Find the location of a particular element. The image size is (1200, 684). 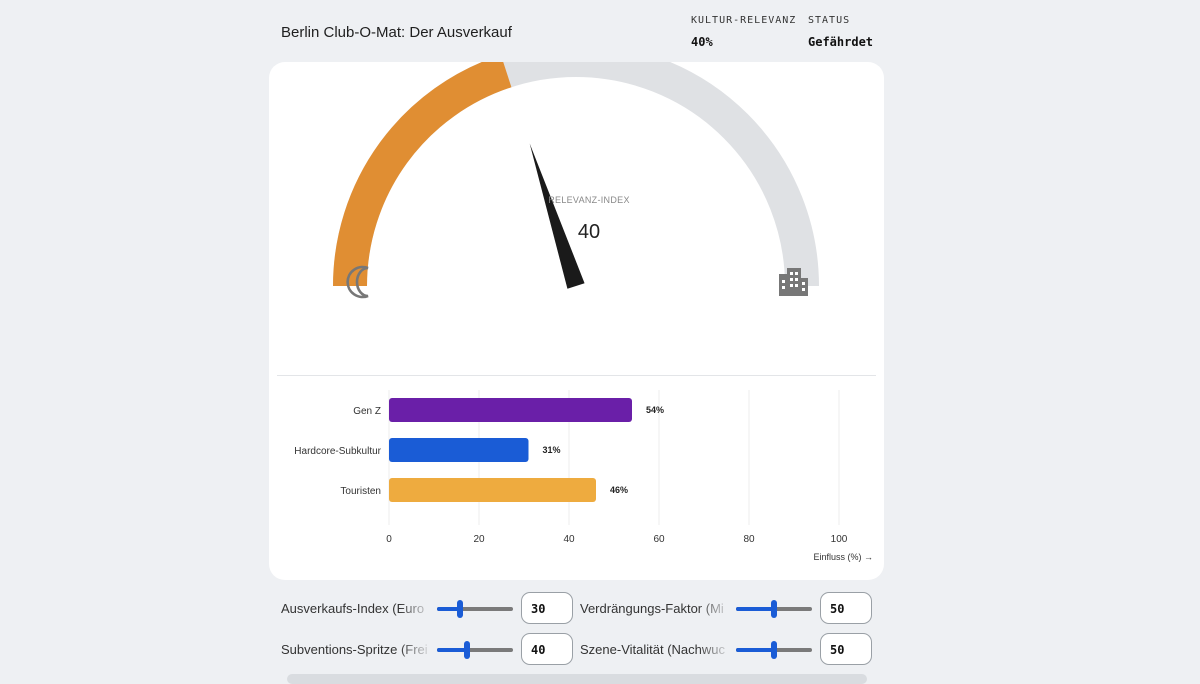

x-tick-label: 0 is located at coordinates (389, 539).